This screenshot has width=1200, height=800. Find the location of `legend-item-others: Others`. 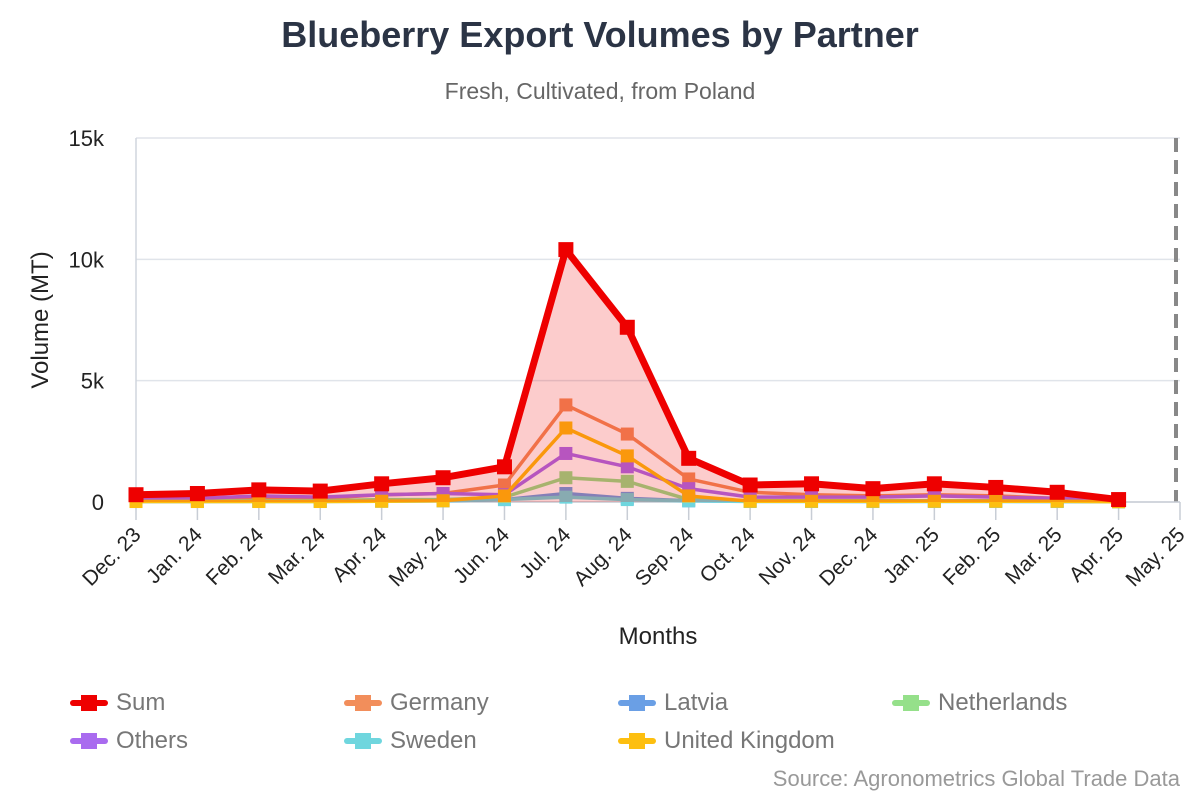

legend-item-others: Others is located at coordinates (129, 741).